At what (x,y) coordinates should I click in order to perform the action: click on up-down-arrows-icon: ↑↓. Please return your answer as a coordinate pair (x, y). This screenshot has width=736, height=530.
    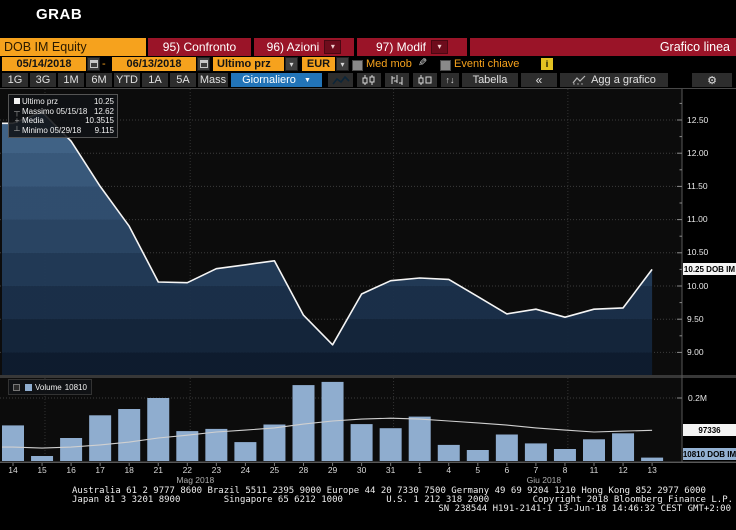
    Looking at the image, I should click on (450, 80).